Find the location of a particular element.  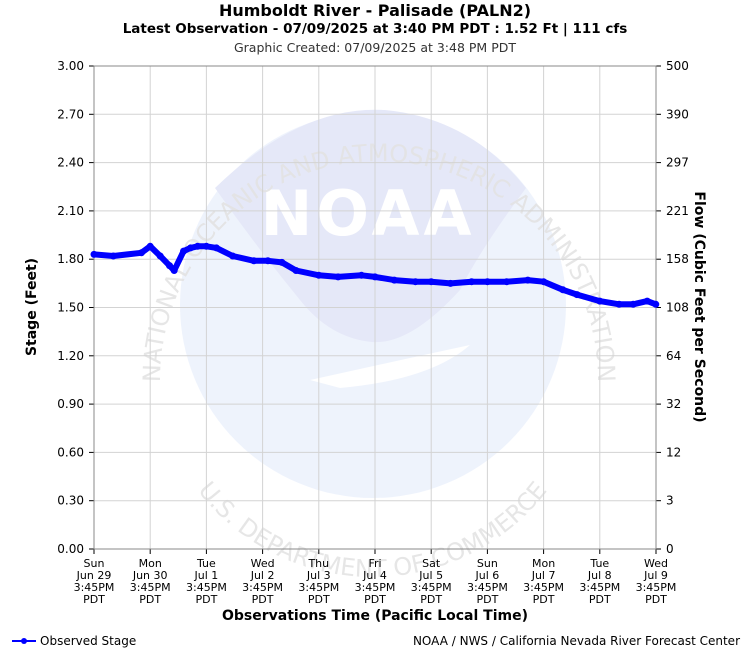

y-tick-label: 0.30 is located at coordinates (70, 501).